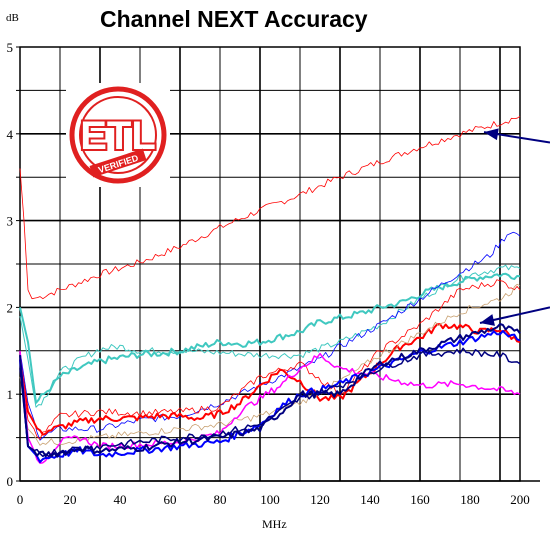  Describe the element at coordinates (514, 227) in the screenshot. I see `annotation-arrows` at that location.